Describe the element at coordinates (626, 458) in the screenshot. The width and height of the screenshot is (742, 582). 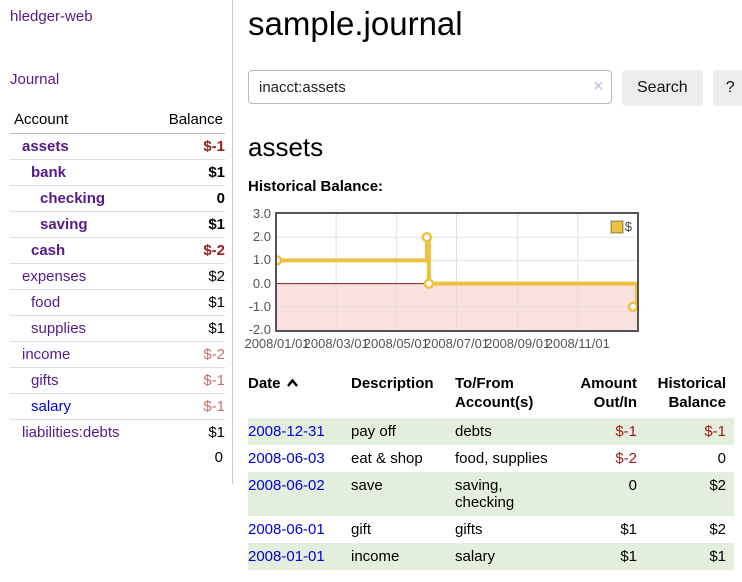
I see `register-amount-cell: $-2` at that location.